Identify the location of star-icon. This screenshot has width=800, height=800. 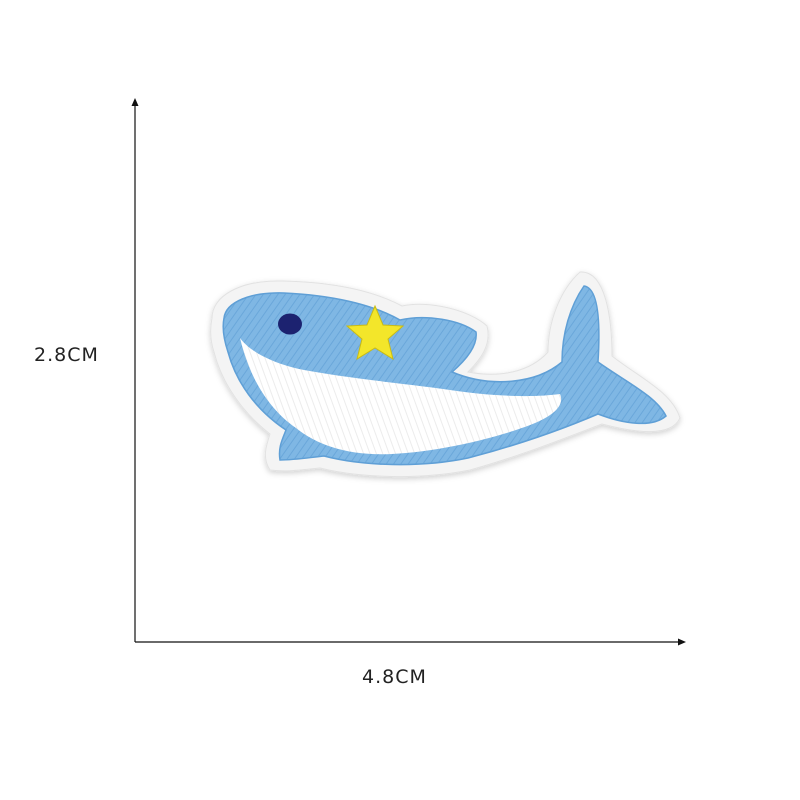
(375, 332).